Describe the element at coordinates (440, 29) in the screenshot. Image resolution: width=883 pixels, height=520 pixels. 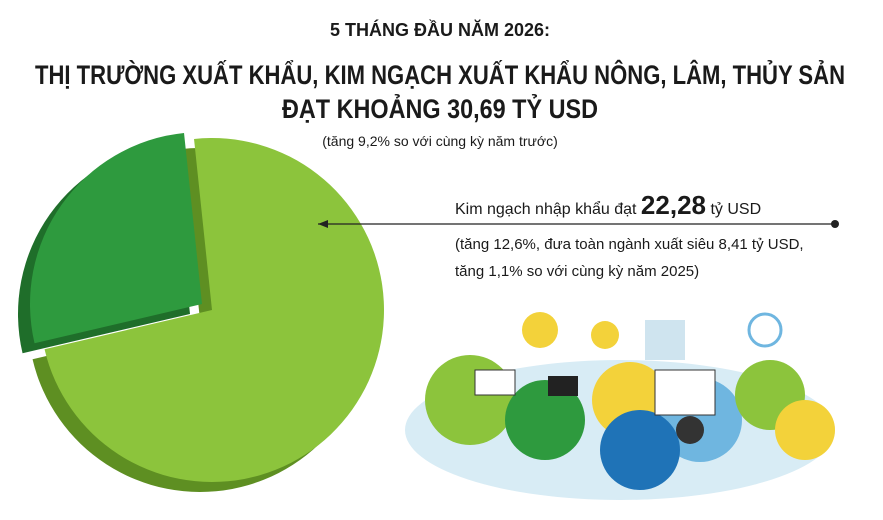
I see `kicker: 5 THÁNG ĐẦU NĂM 2026:` at that location.